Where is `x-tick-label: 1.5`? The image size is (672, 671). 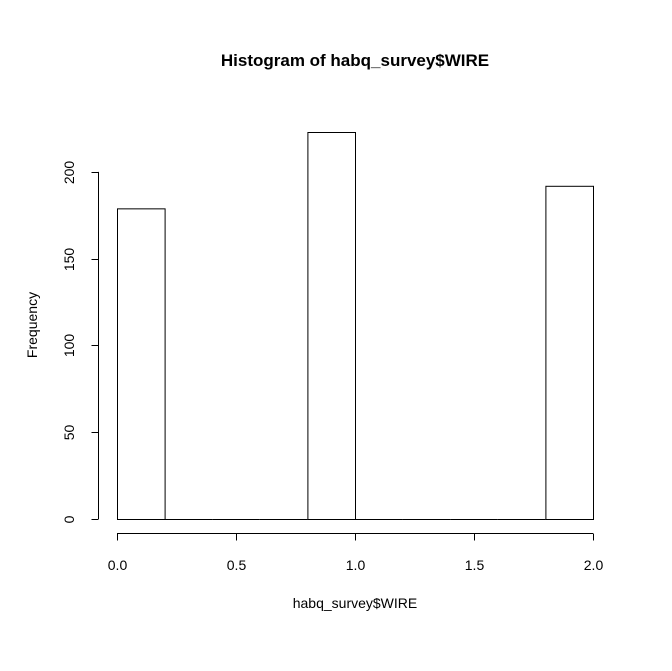
x-tick-label: 1.5 is located at coordinates (475, 565).